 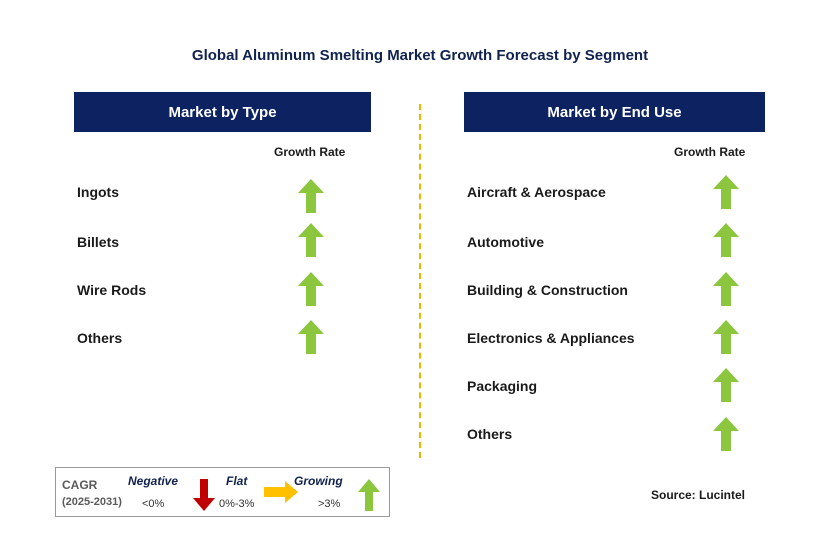 I want to click on type-panel-header: Market by Type, so click(x=222, y=112).